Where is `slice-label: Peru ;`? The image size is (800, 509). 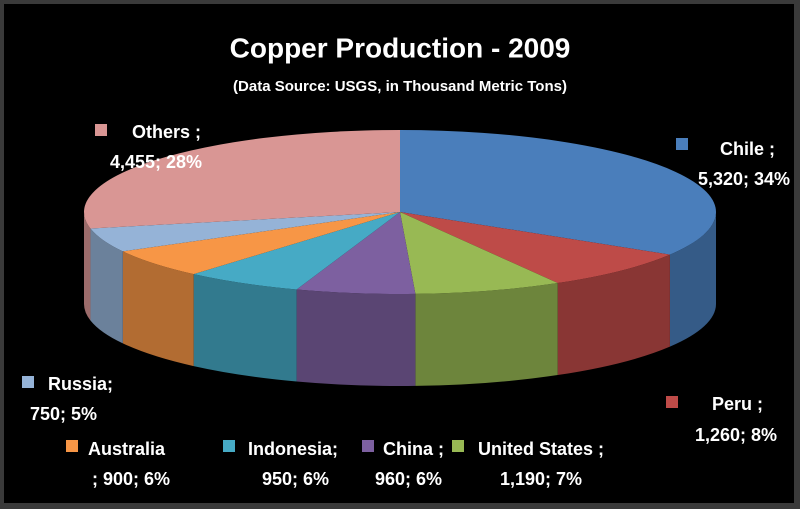
slice-label: Peru ; is located at coordinates (737, 404).